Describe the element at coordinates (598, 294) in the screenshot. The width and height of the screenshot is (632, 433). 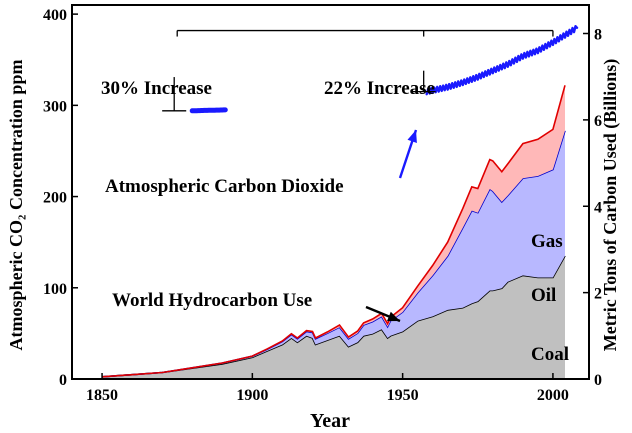
I see `y-right-tick-label-2: 2` at that location.